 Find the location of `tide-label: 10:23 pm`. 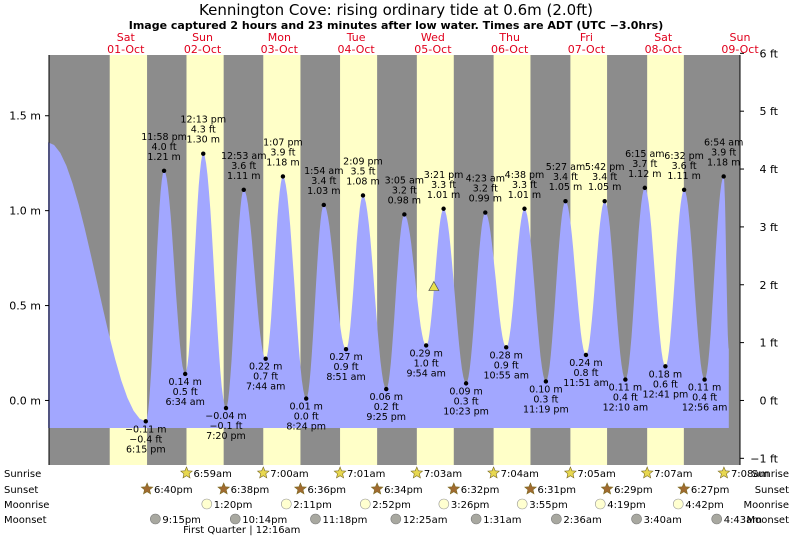

tide-label: 10:23 pm is located at coordinates (466, 411).